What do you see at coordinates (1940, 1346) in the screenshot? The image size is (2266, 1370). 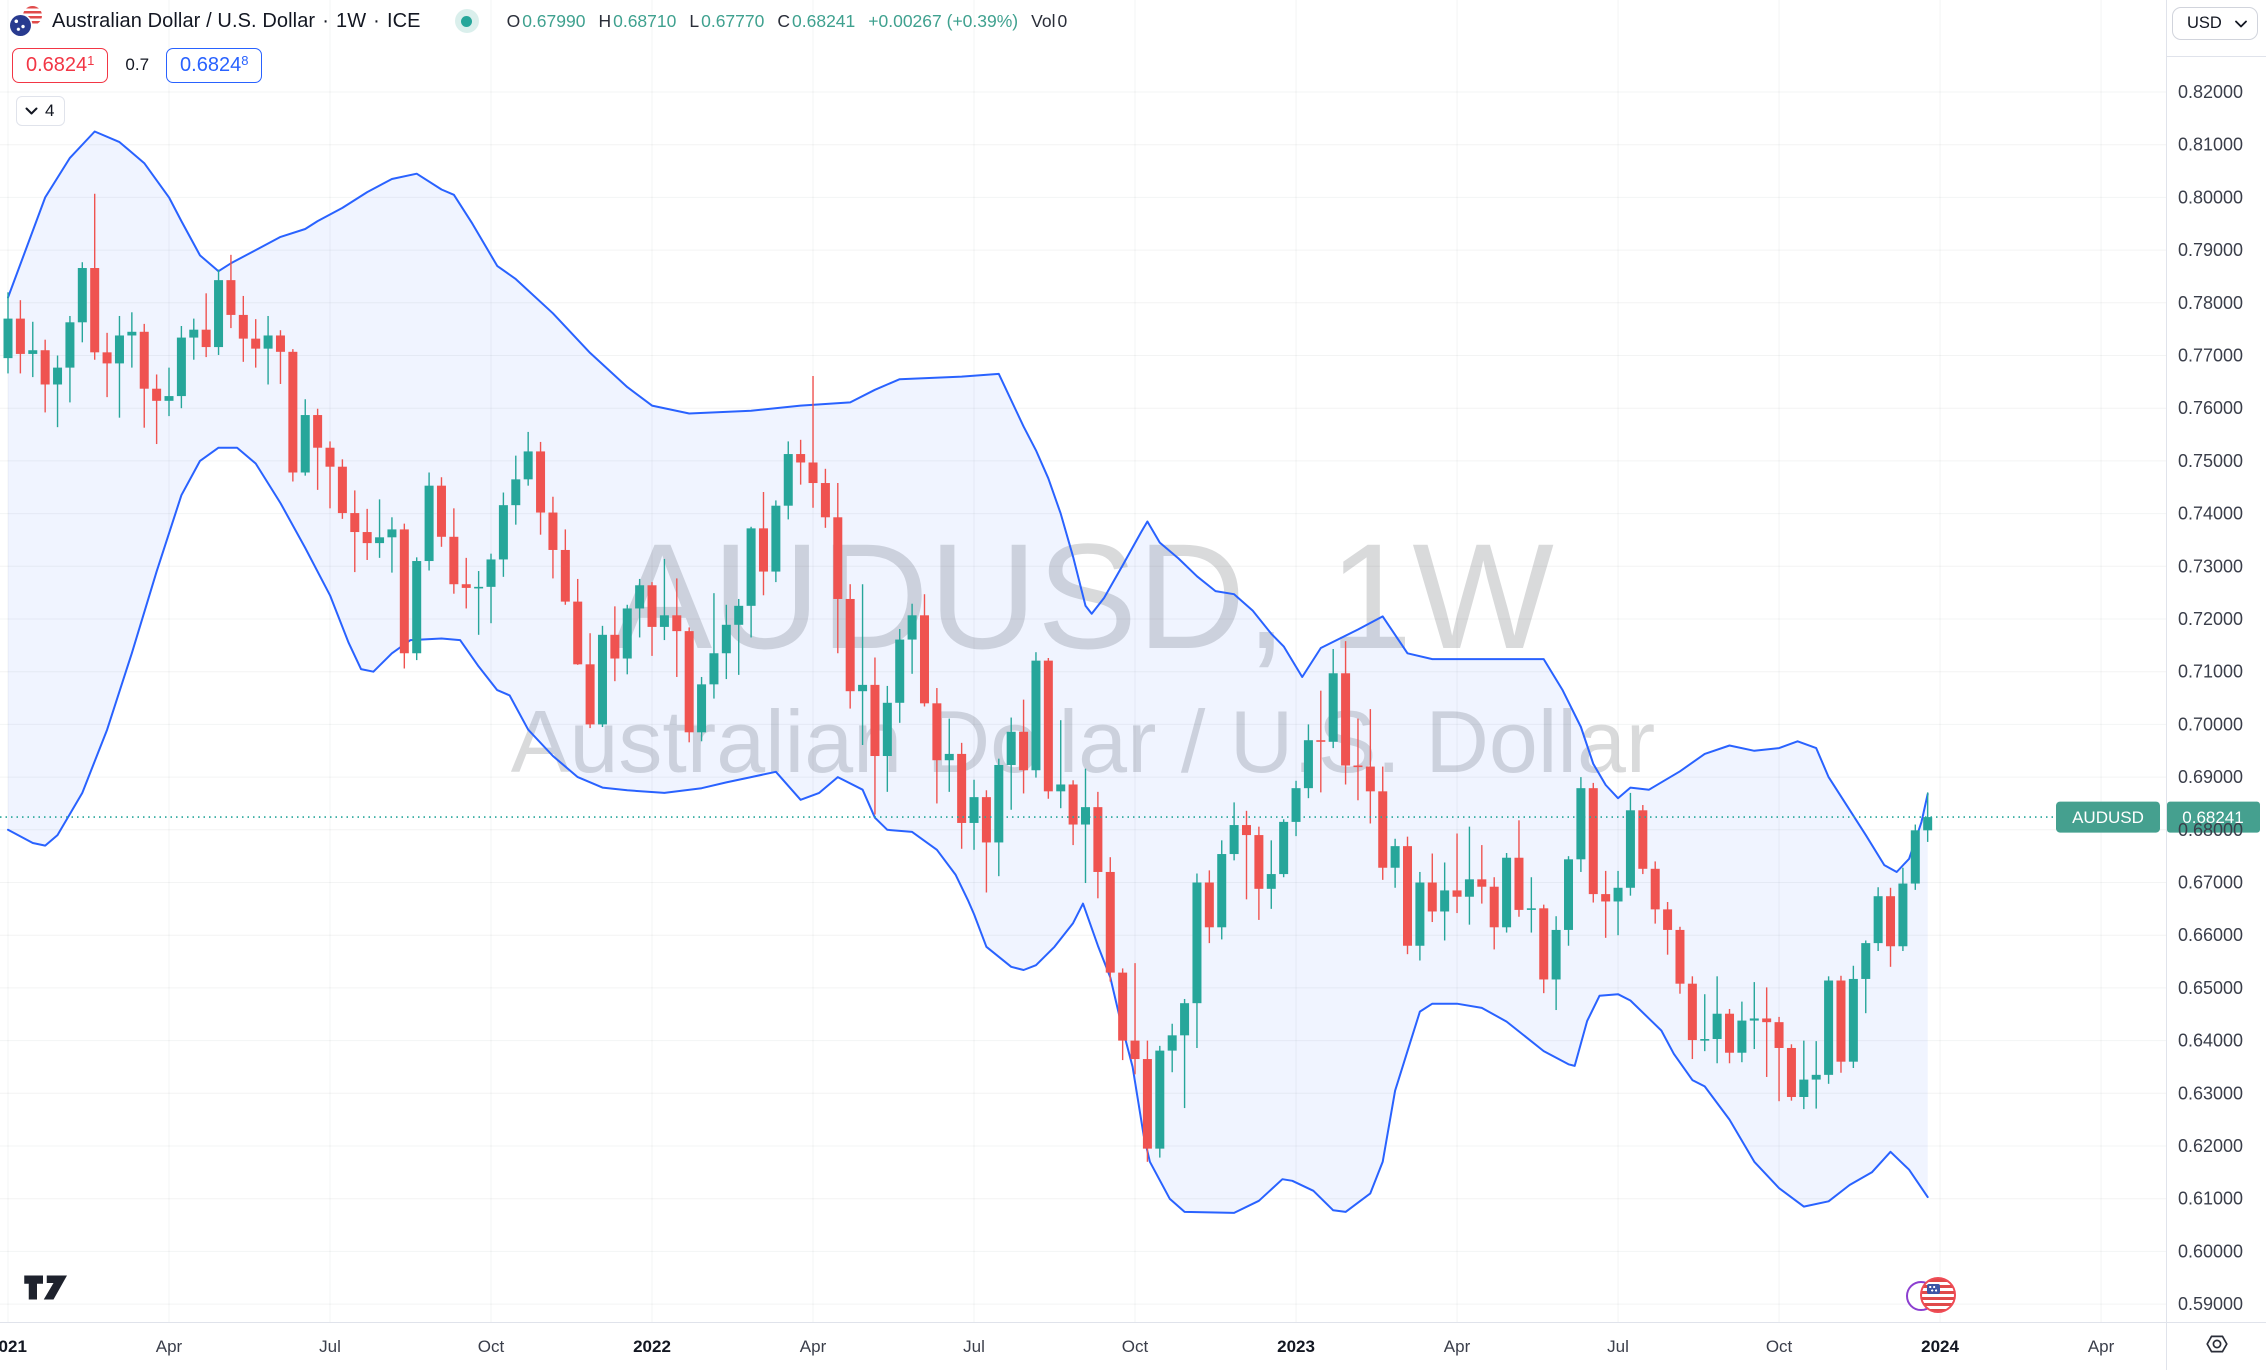 I see `time-tick: 2024` at bounding box center [1940, 1346].